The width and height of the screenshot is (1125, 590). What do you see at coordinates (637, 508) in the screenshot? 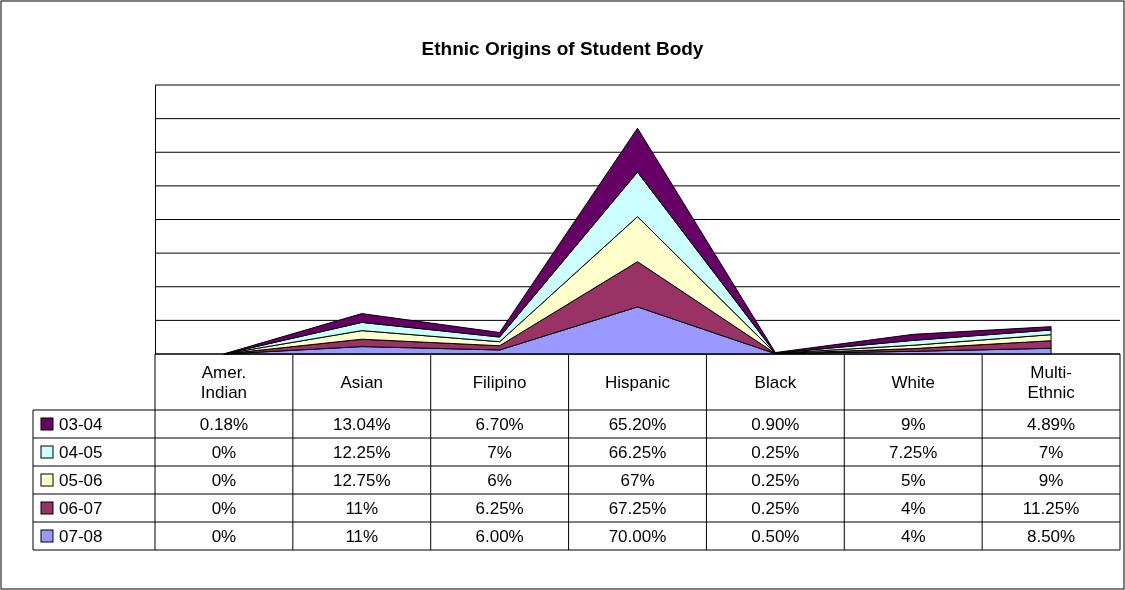
I see `data-label: 67.25%` at bounding box center [637, 508].